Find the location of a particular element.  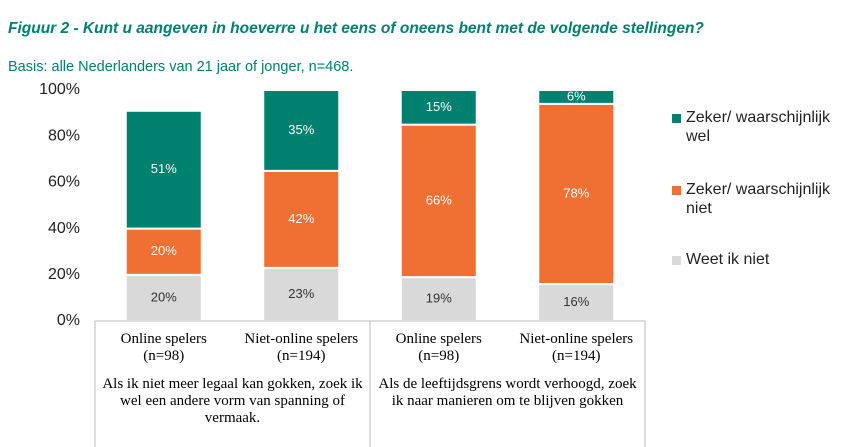

data-label: 19% is located at coordinates (439, 297).